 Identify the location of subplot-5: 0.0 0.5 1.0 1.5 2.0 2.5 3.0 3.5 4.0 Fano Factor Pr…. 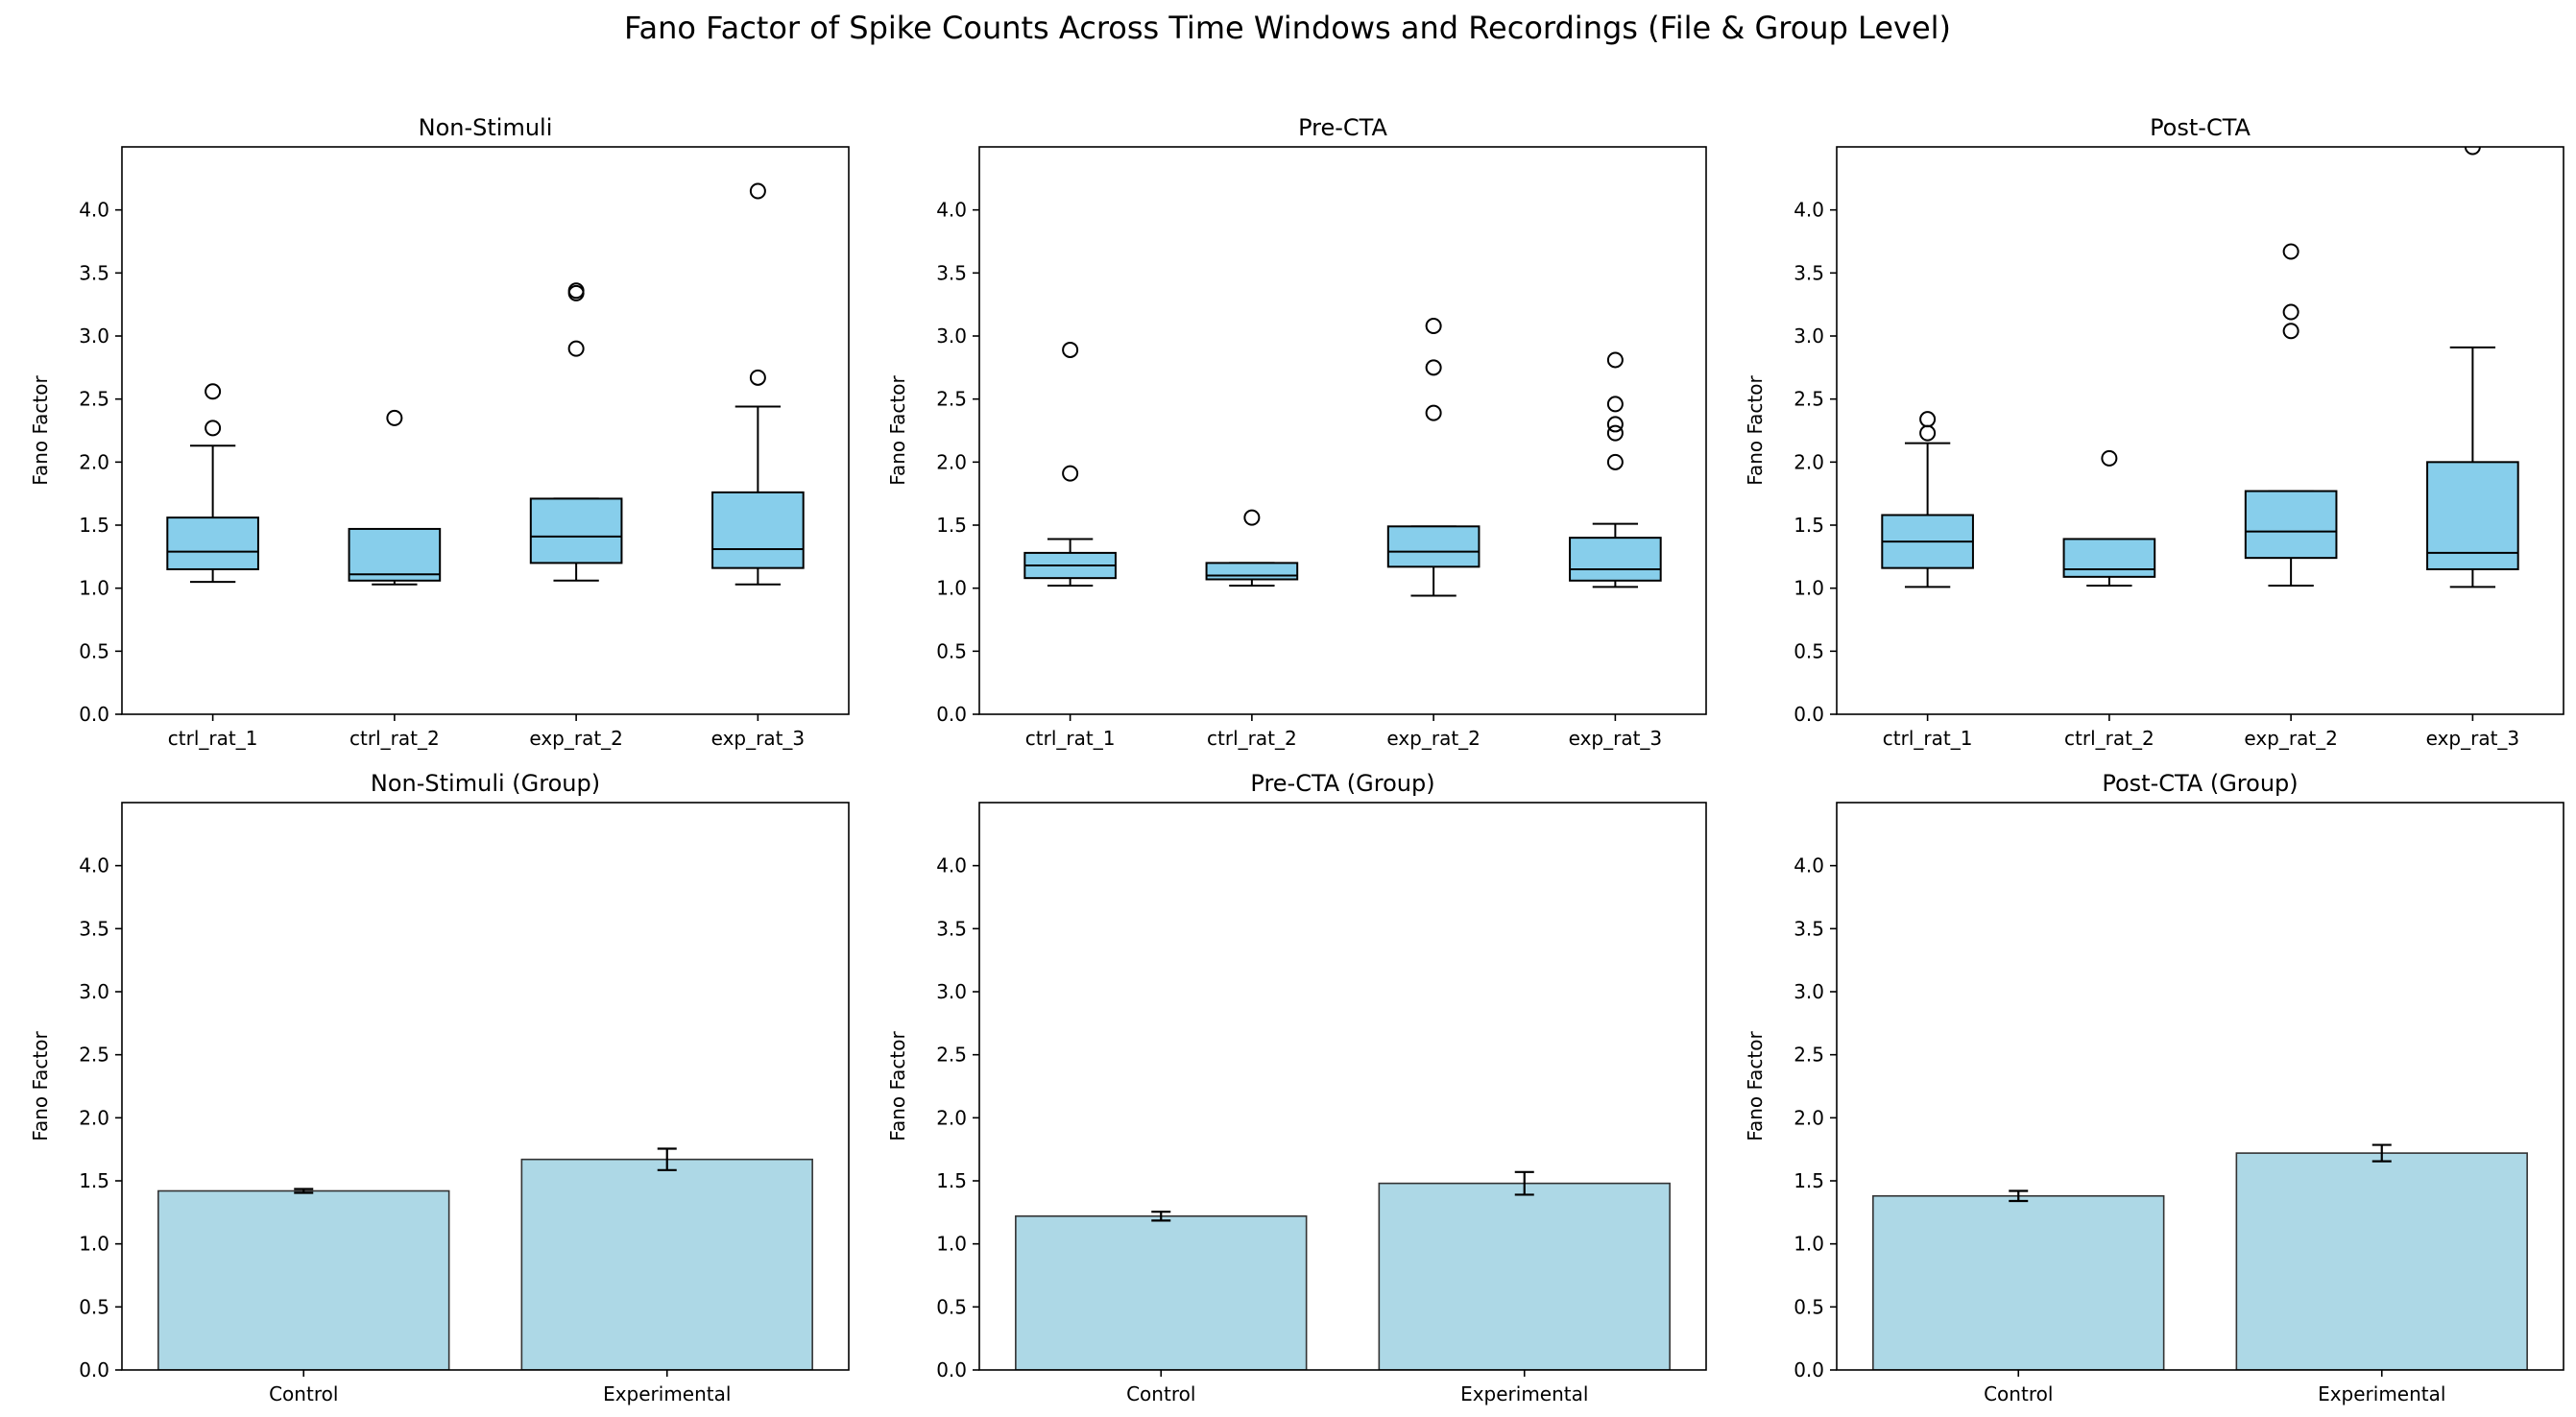
(1296, 1087).